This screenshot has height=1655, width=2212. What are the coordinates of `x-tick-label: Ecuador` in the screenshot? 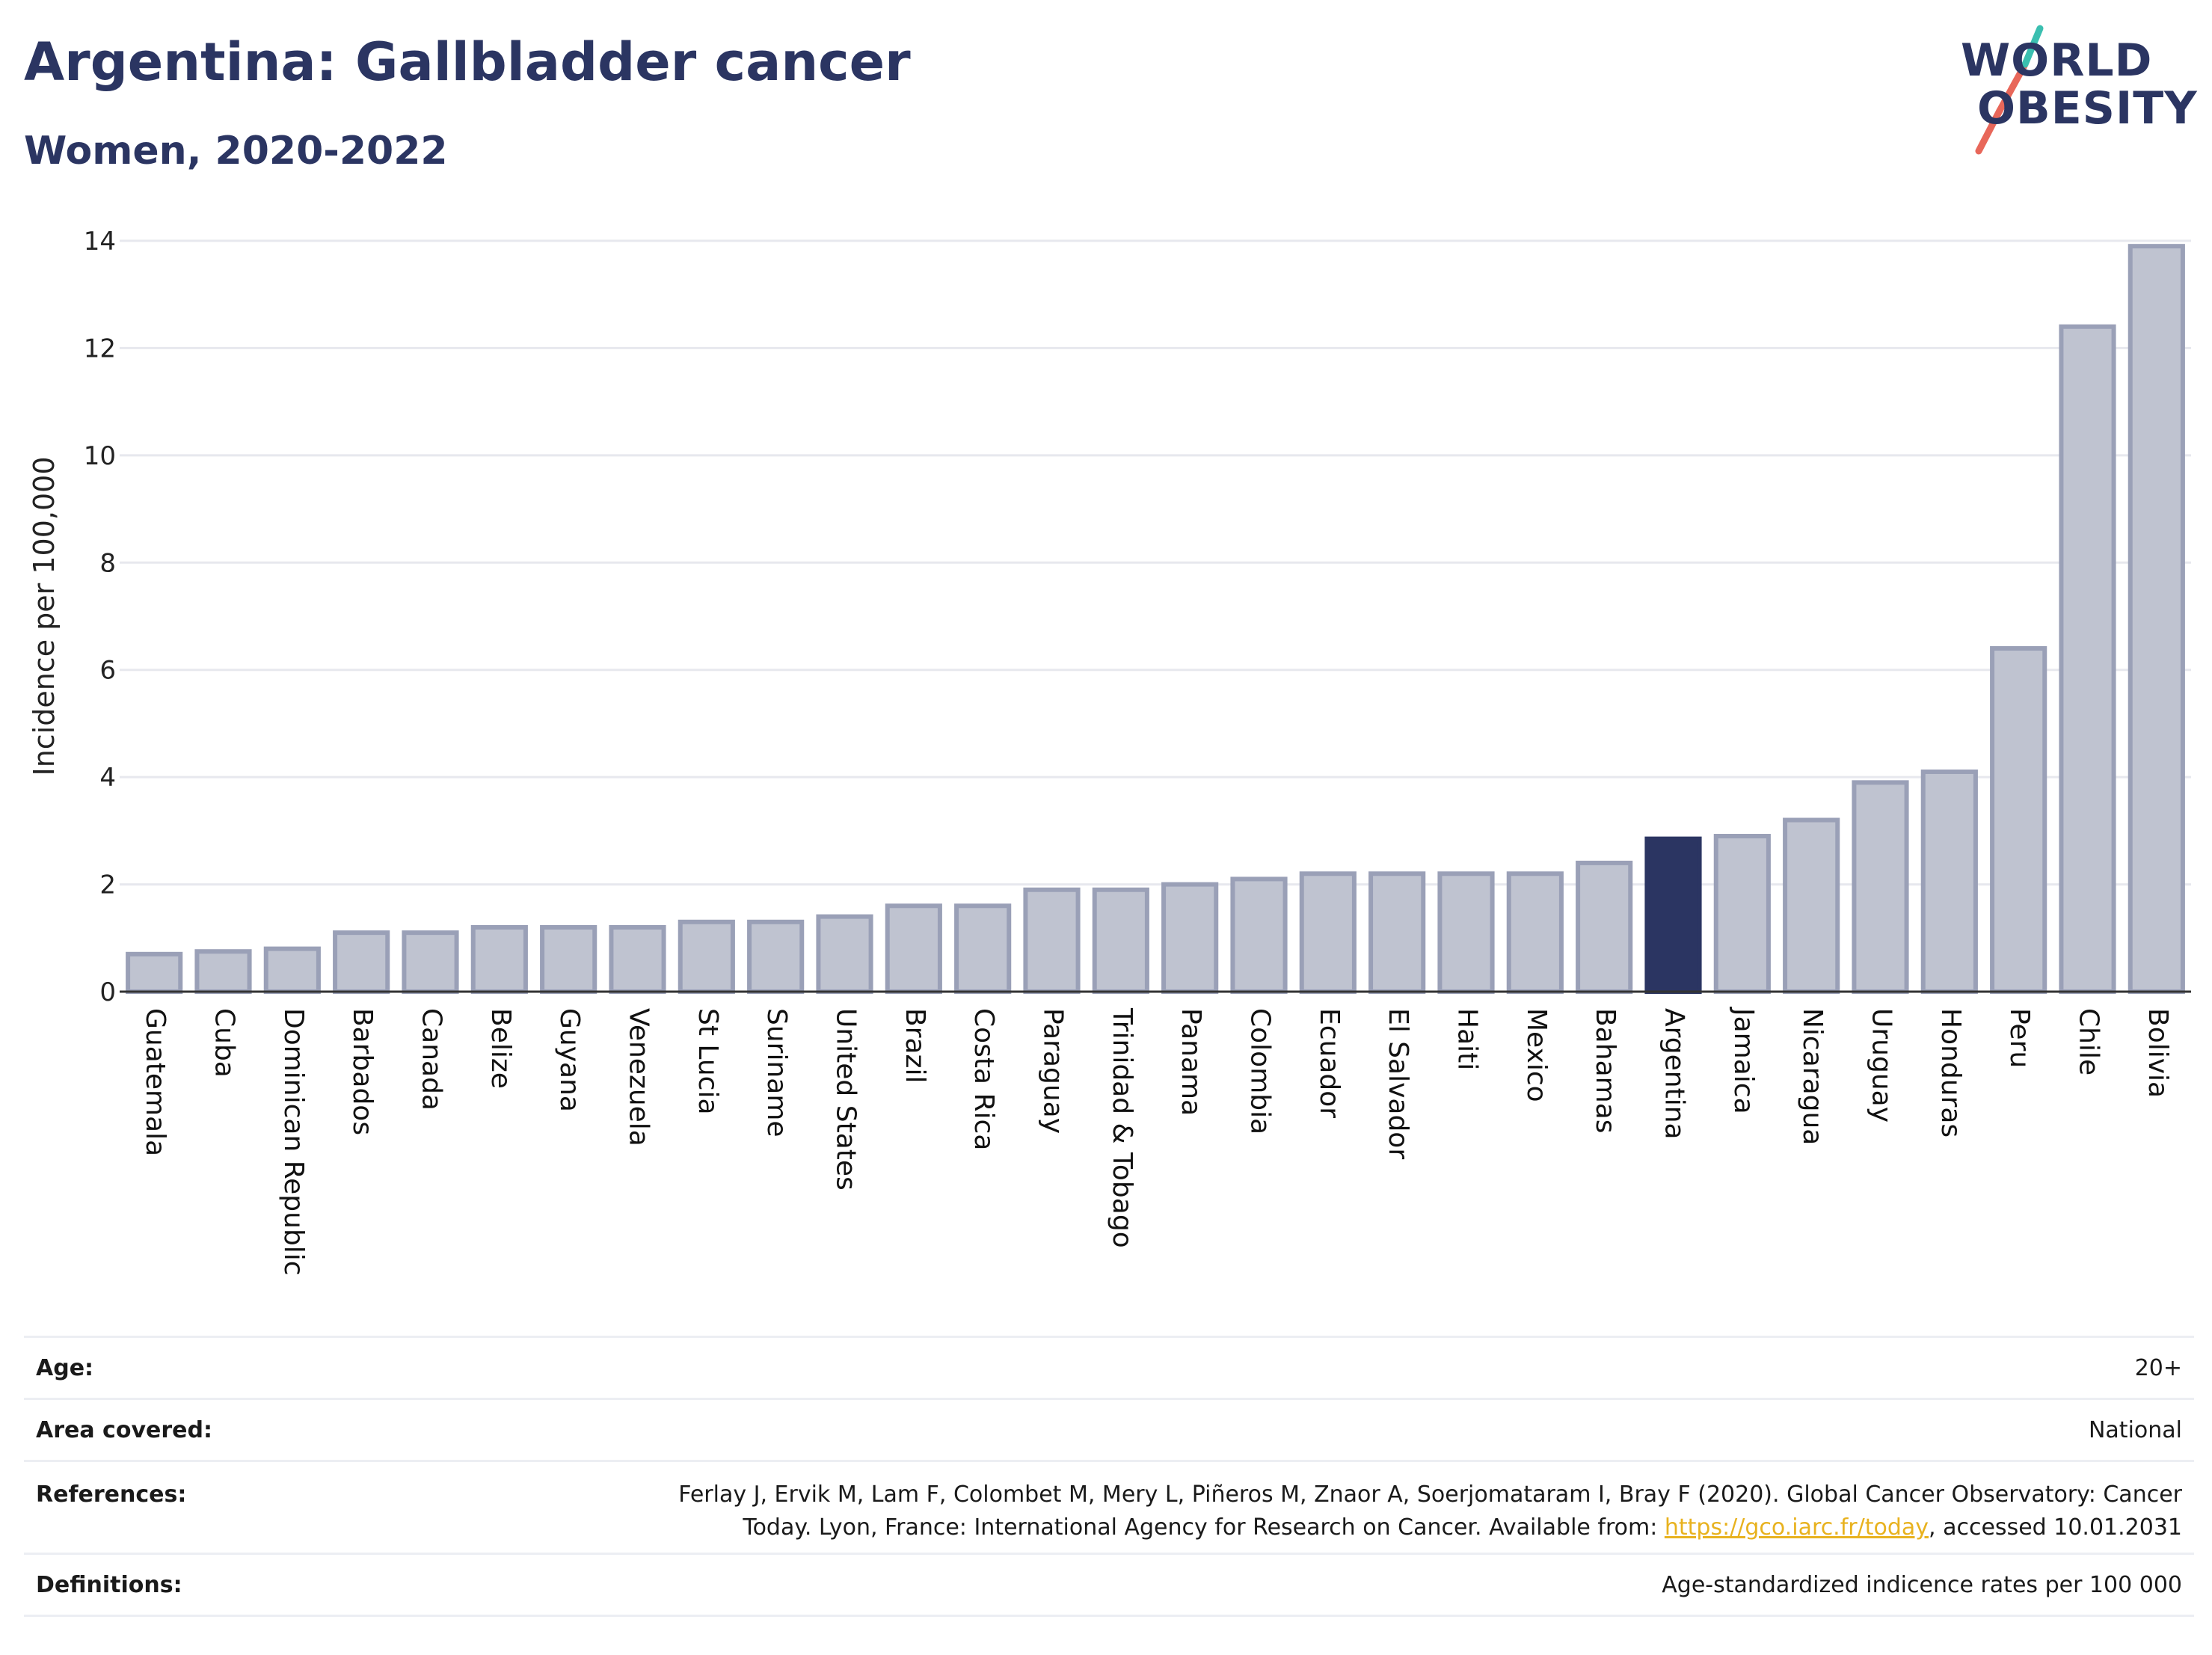 It's located at (1329, 1063).